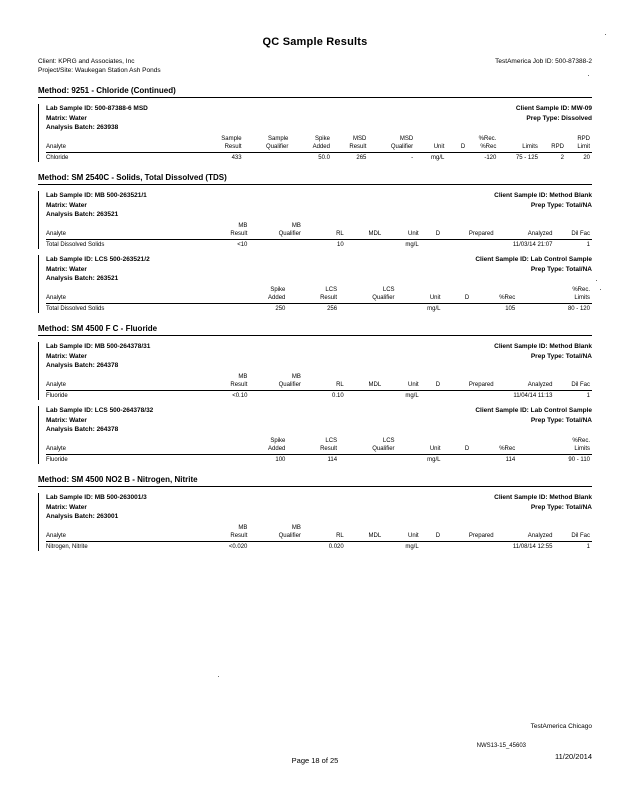 This screenshot has width=618, height=800. I want to click on column-header: RL, so click(324, 234).